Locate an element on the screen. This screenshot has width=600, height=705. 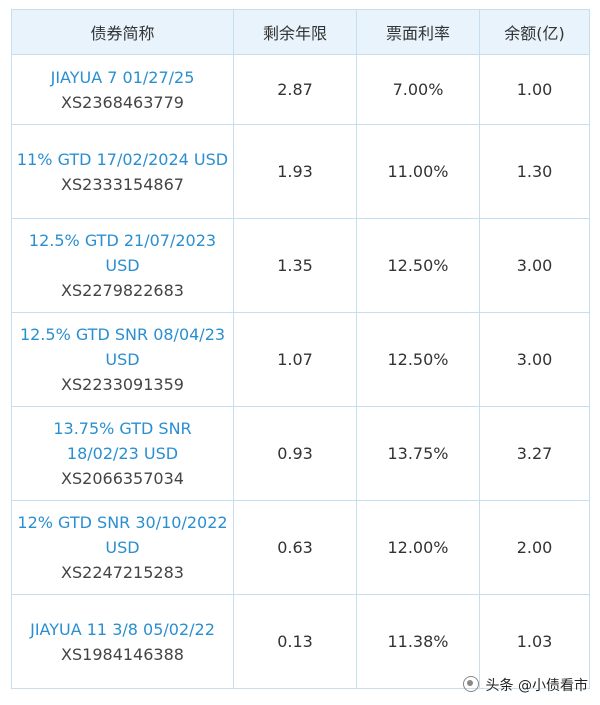
bond-isin: XS2279822683 is located at coordinates (122, 290).